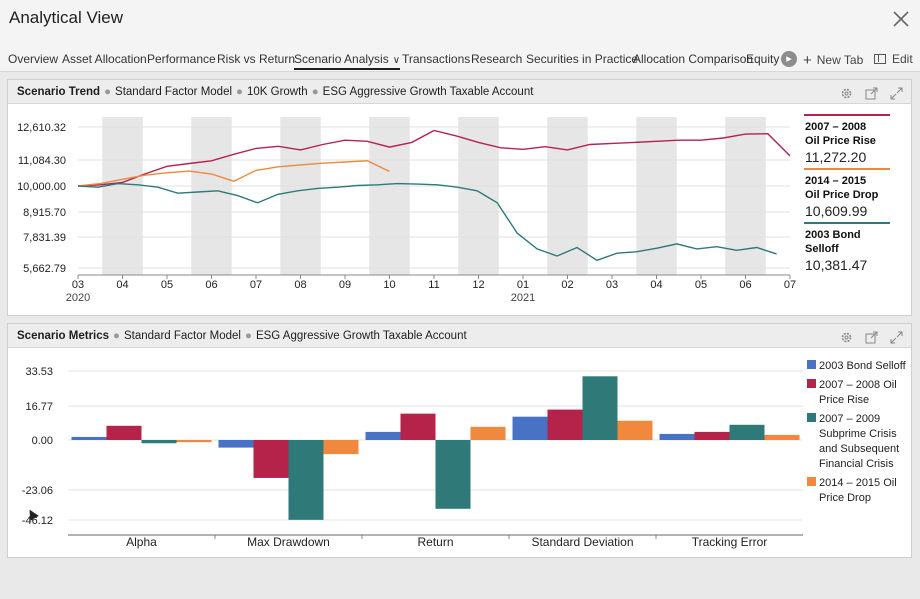  I want to click on y-tick-label: -23.06, so click(37, 491).